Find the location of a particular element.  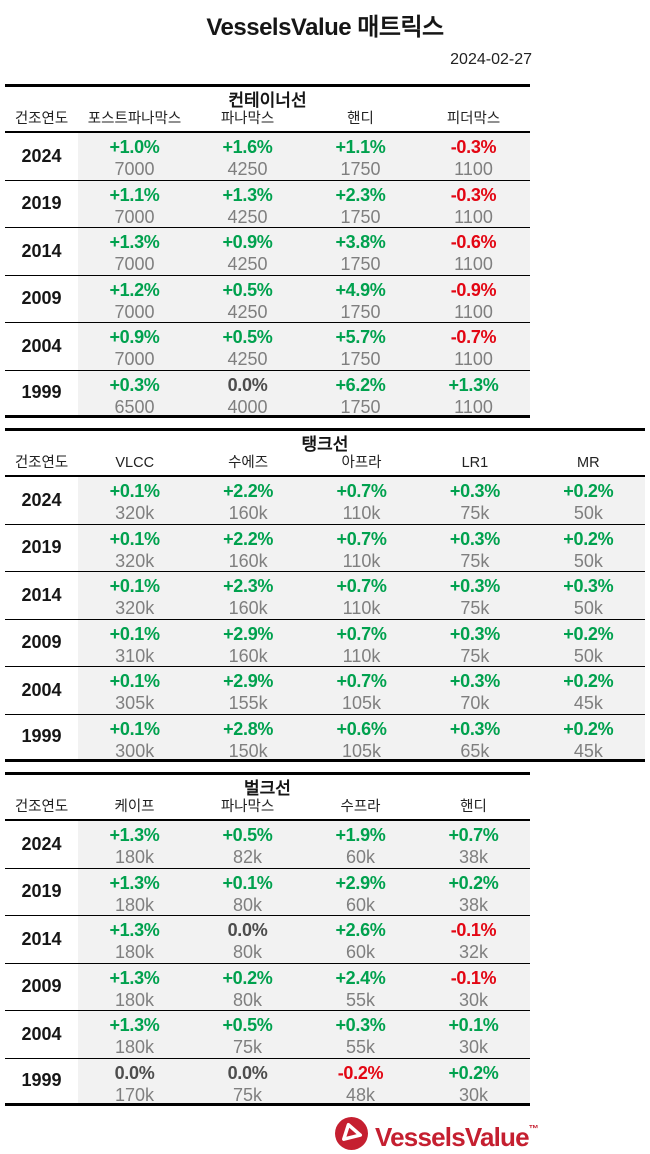

year-cell: 2024 is located at coordinates (41, 500).